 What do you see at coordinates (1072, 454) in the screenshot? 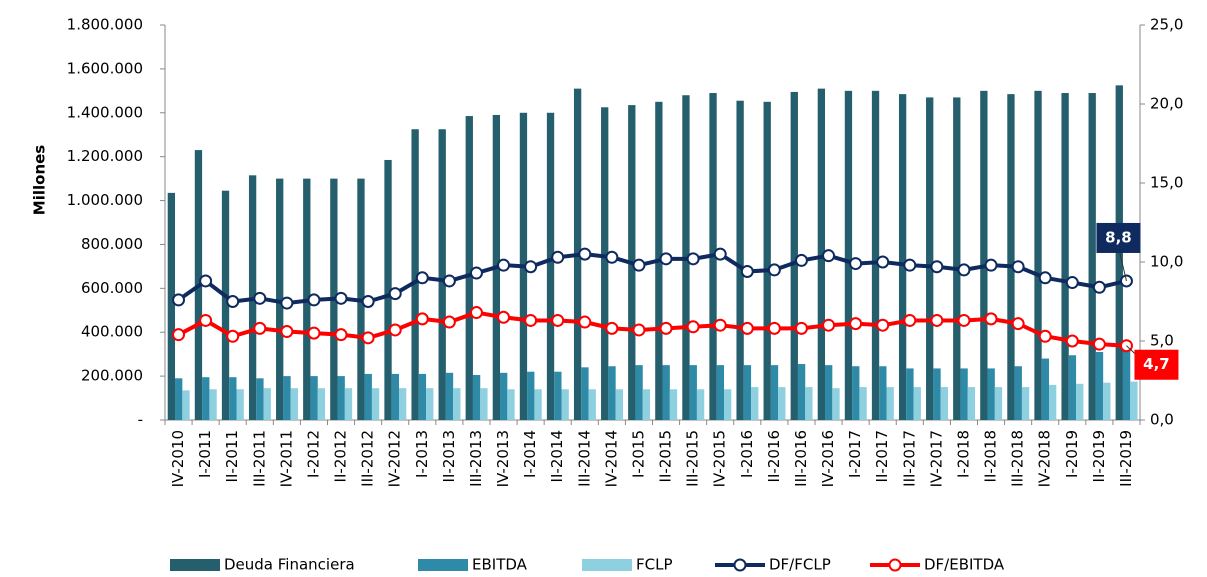
I see `x-tick-label: I-2019` at bounding box center [1072, 454].